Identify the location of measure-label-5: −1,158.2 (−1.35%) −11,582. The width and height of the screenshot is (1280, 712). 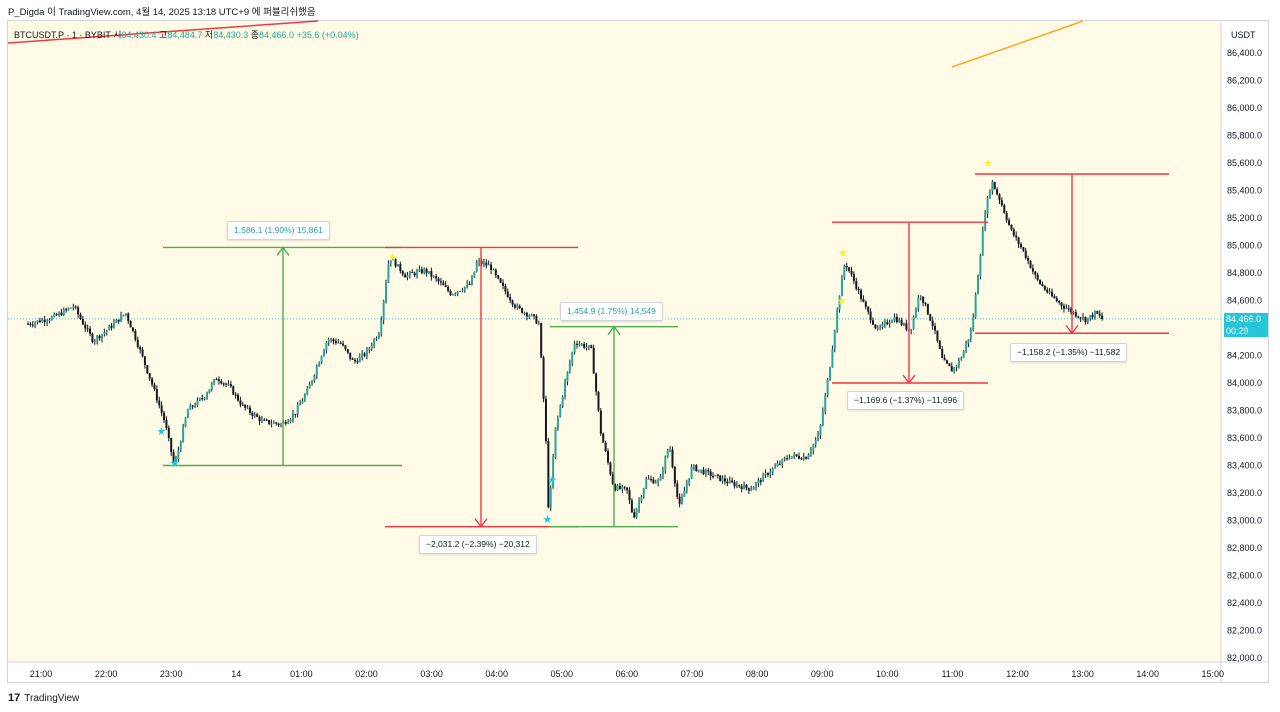
(1069, 352).